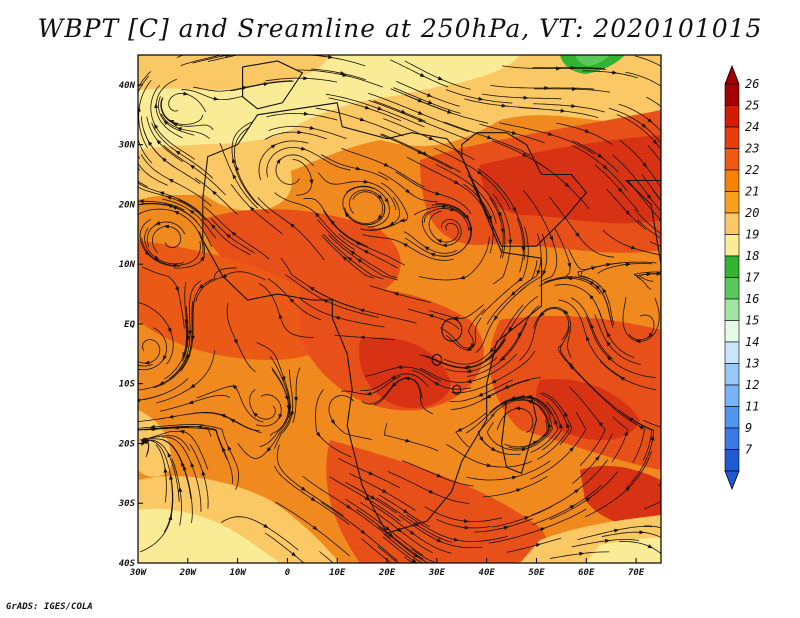 This screenshot has width=800, height=618. What do you see at coordinates (636, 573) in the screenshot?
I see `x-tick-label: 70E` at bounding box center [636, 573].